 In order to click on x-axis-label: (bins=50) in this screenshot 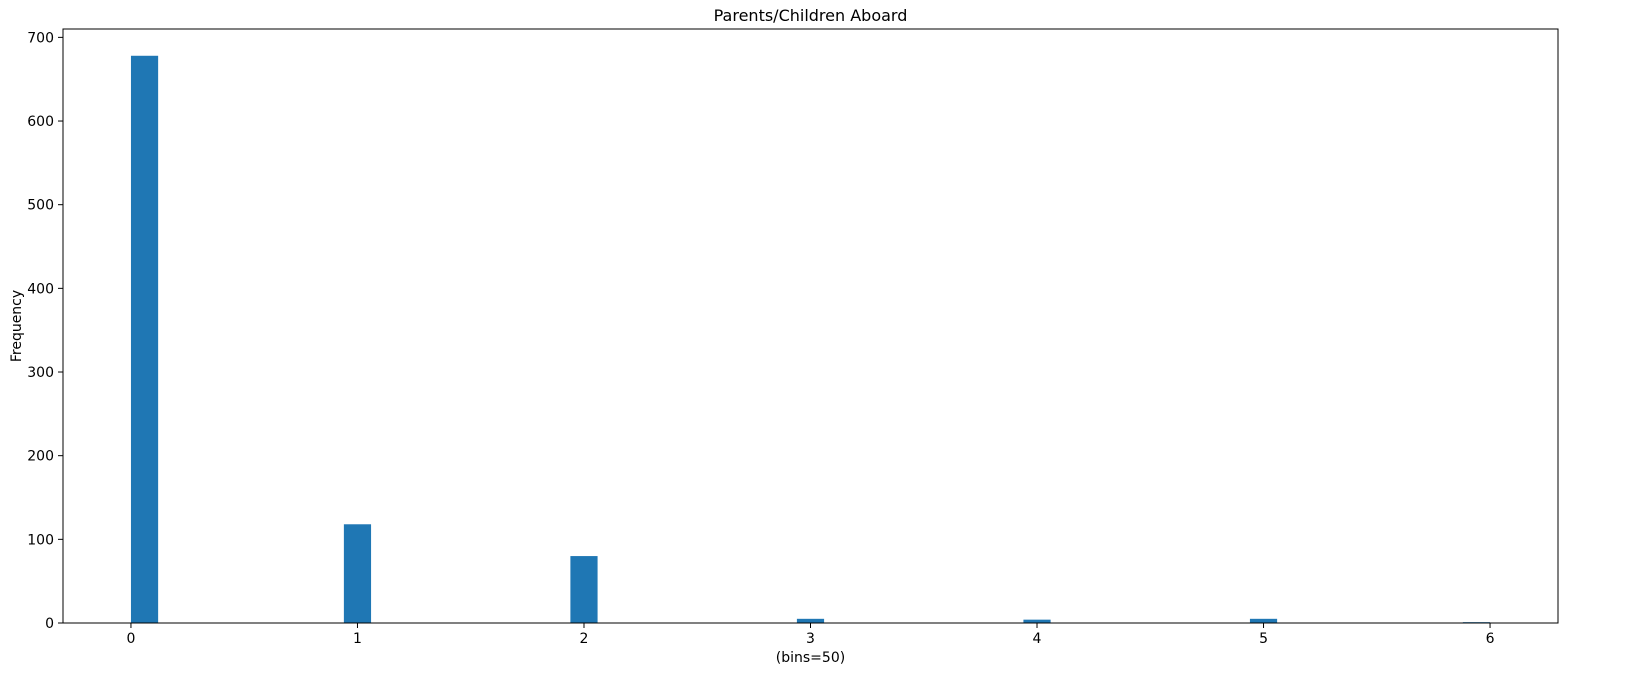, I will do `click(810, 658)`.